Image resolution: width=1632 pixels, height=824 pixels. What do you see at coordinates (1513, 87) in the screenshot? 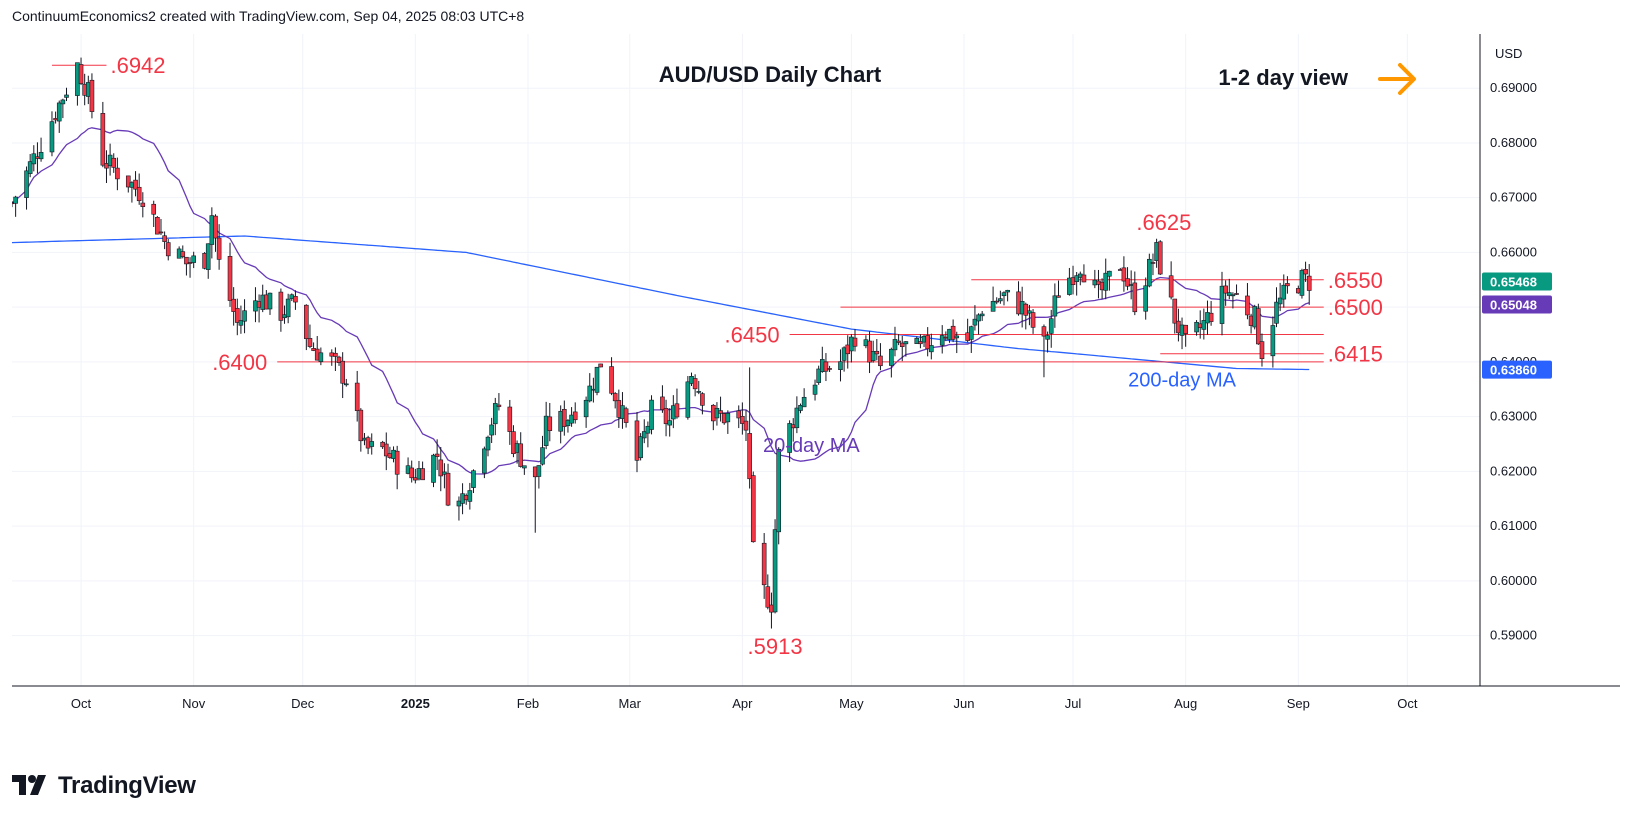
I see `y-tick-label: 0.69000` at bounding box center [1513, 87].